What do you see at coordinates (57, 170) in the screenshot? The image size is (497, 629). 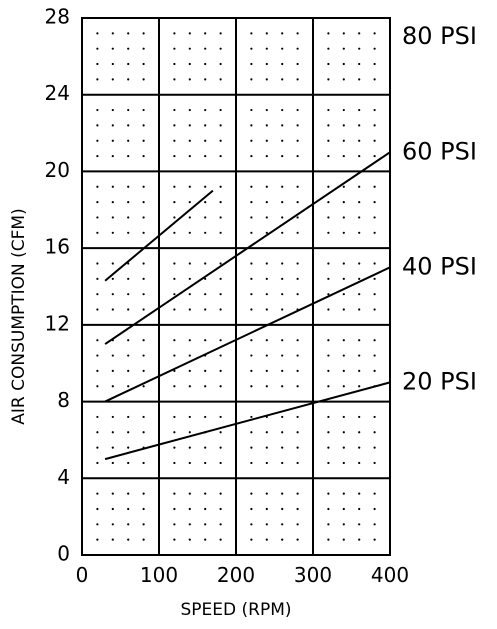 I see `y-tick-label: 20` at bounding box center [57, 170].